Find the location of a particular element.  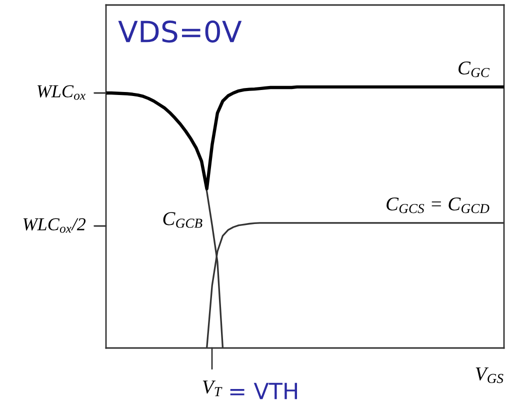

text: VDS=0V is located at coordinates (180, 31).